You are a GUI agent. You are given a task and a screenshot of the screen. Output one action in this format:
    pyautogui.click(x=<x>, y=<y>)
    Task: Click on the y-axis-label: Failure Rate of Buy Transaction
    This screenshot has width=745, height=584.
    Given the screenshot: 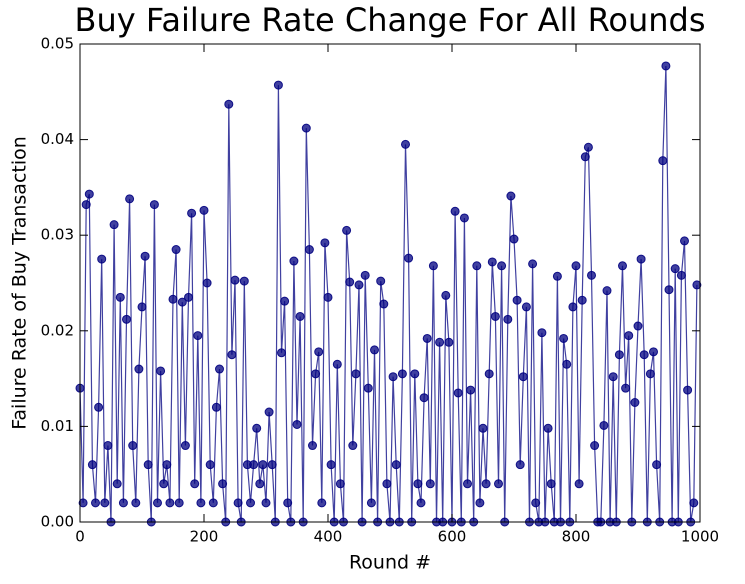 What is the action you would take?
    pyautogui.click(x=20, y=283)
    